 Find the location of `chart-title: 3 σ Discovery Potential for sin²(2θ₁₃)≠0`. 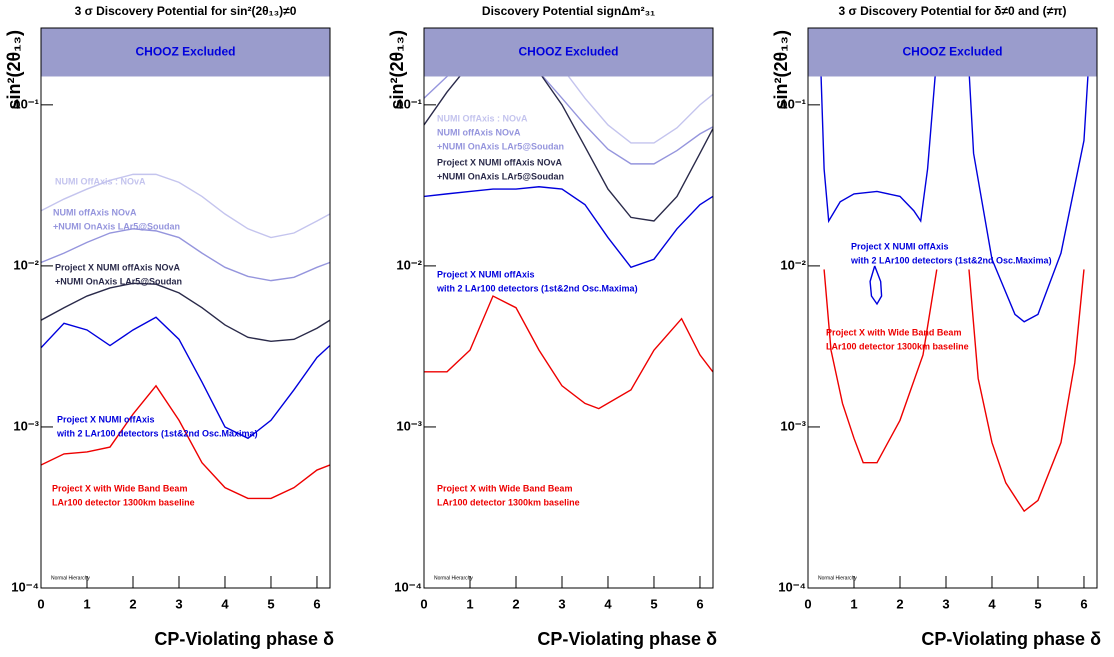

chart-title: 3 σ Discovery Potential for sin²(2θ₁₃)≠0 is located at coordinates (186, 11).